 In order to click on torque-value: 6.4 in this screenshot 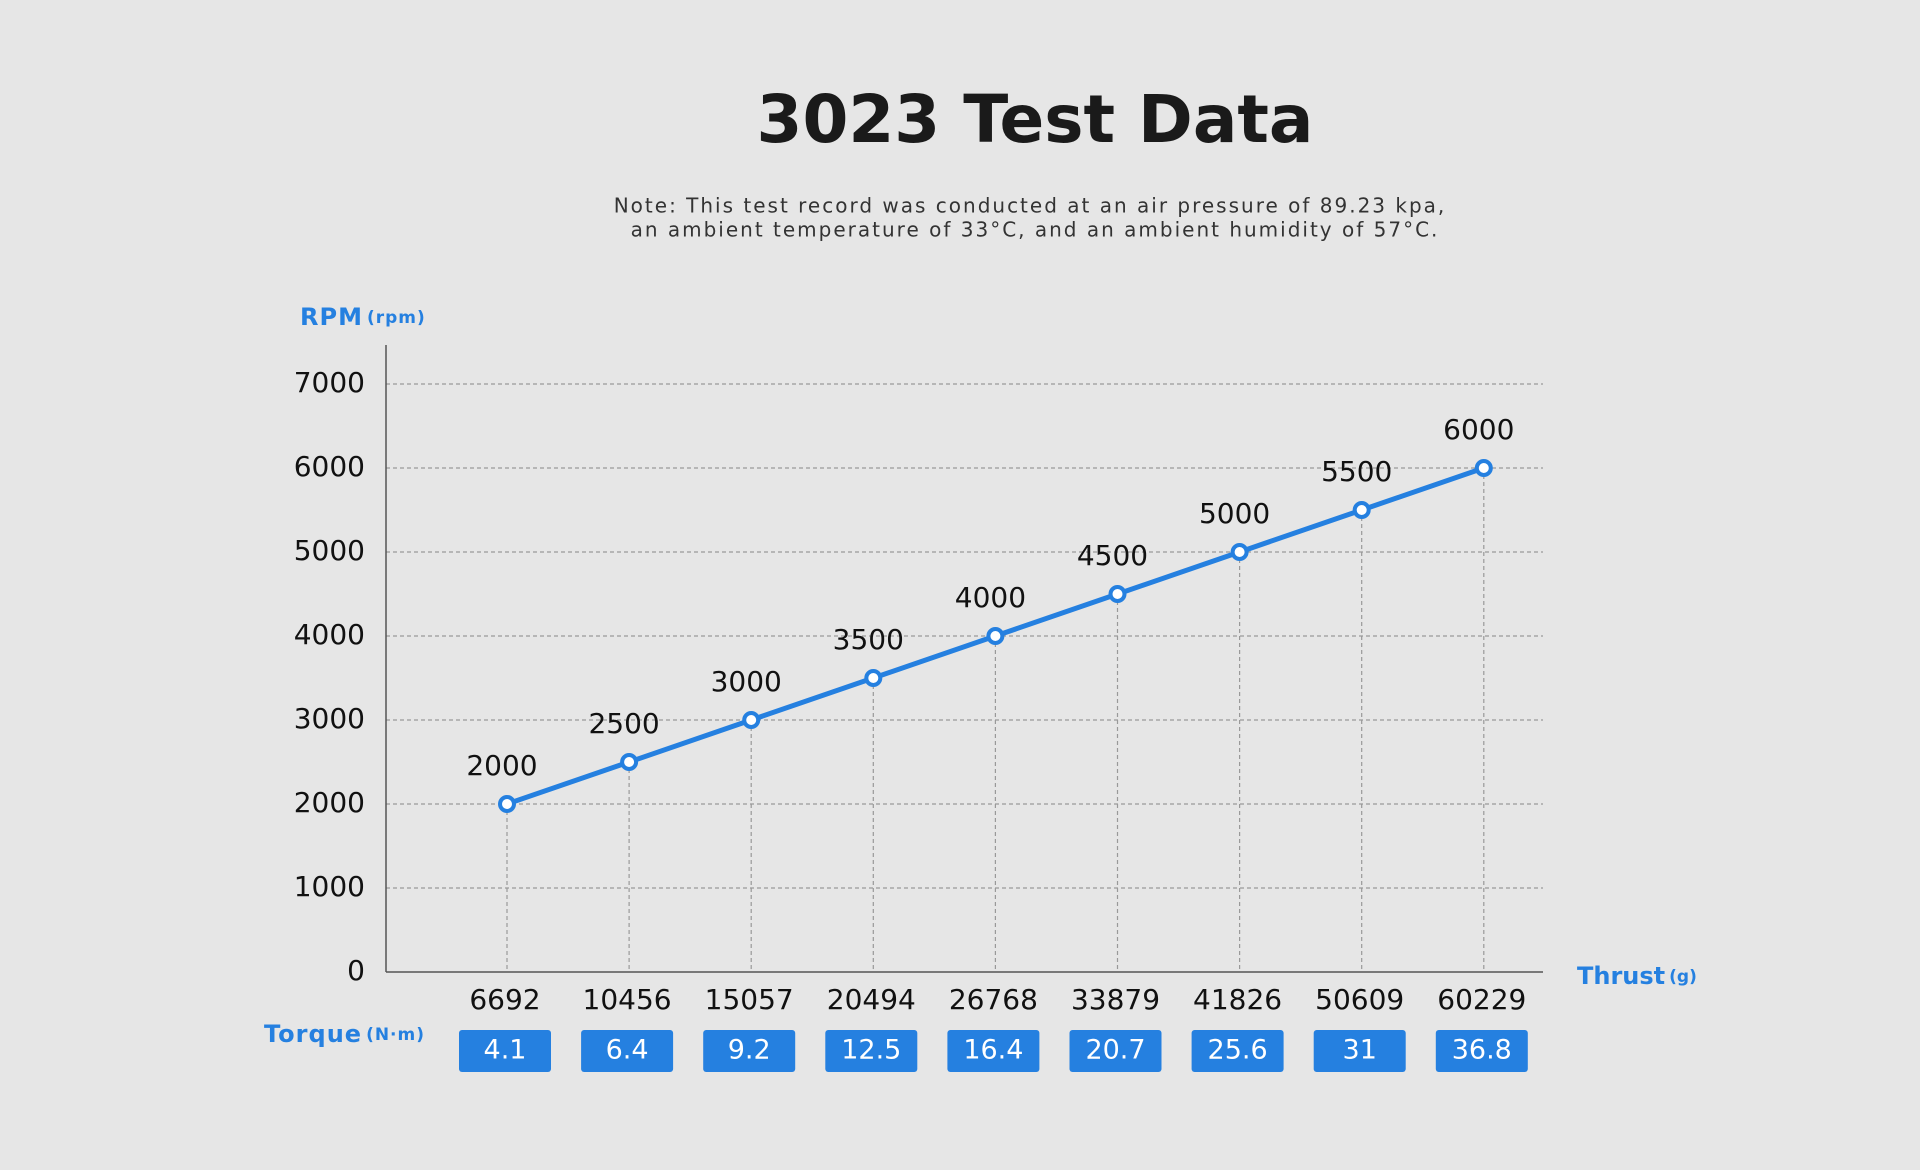, I will do `click(627, 1050)`.